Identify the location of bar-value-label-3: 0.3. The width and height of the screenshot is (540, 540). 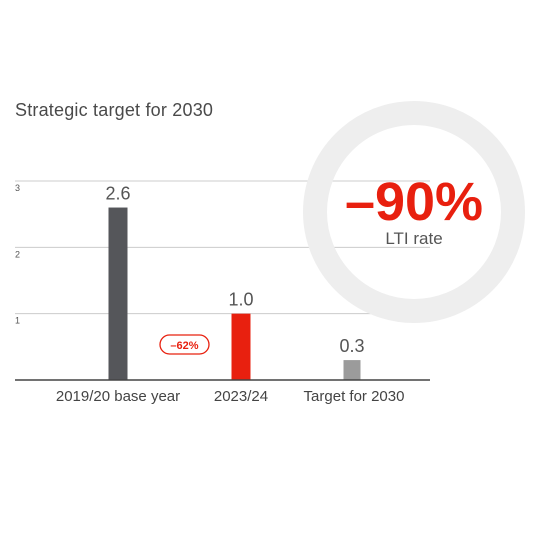
(351, 346).